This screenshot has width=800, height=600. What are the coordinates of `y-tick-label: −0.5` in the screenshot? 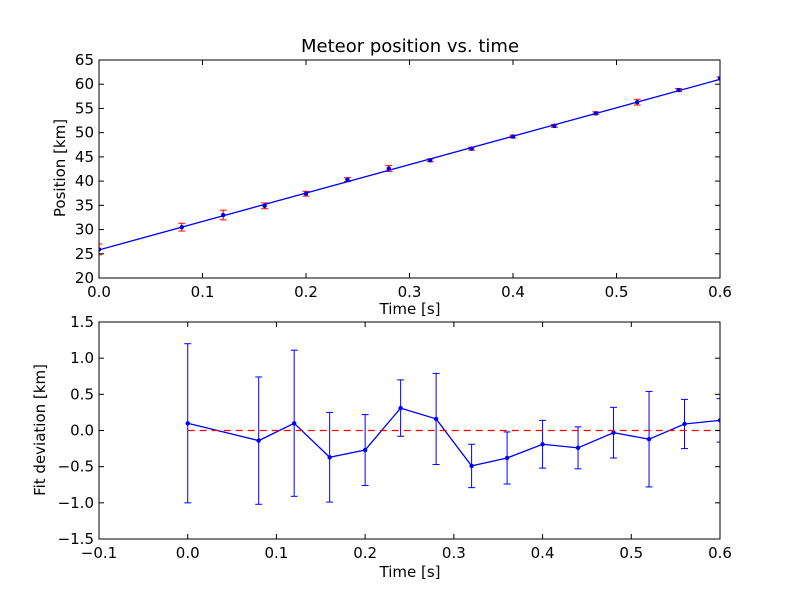 It's located at (76, 467).